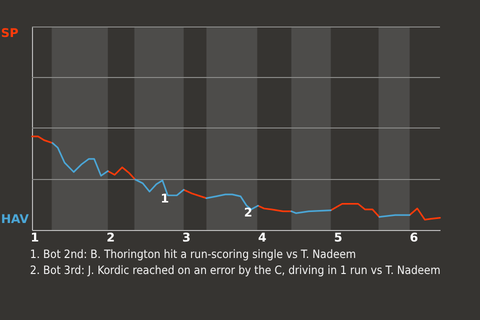  What do you see at coordinates (338, 237) in the screenshot?
I see `x-tick-label: 5` at bounding box center [338, 237].